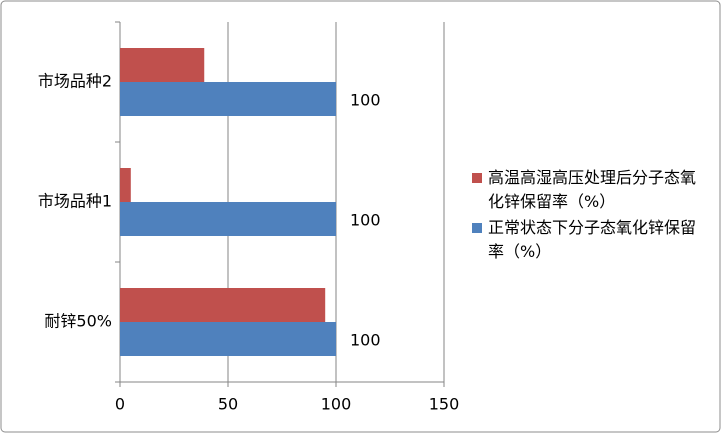 Image resolution: width=722 pixels, height=434 pixels. What do you see at coordinates (444, 404) in the screenshot?
I see `x-tick-label: 150` at bounding box center [444, 404].